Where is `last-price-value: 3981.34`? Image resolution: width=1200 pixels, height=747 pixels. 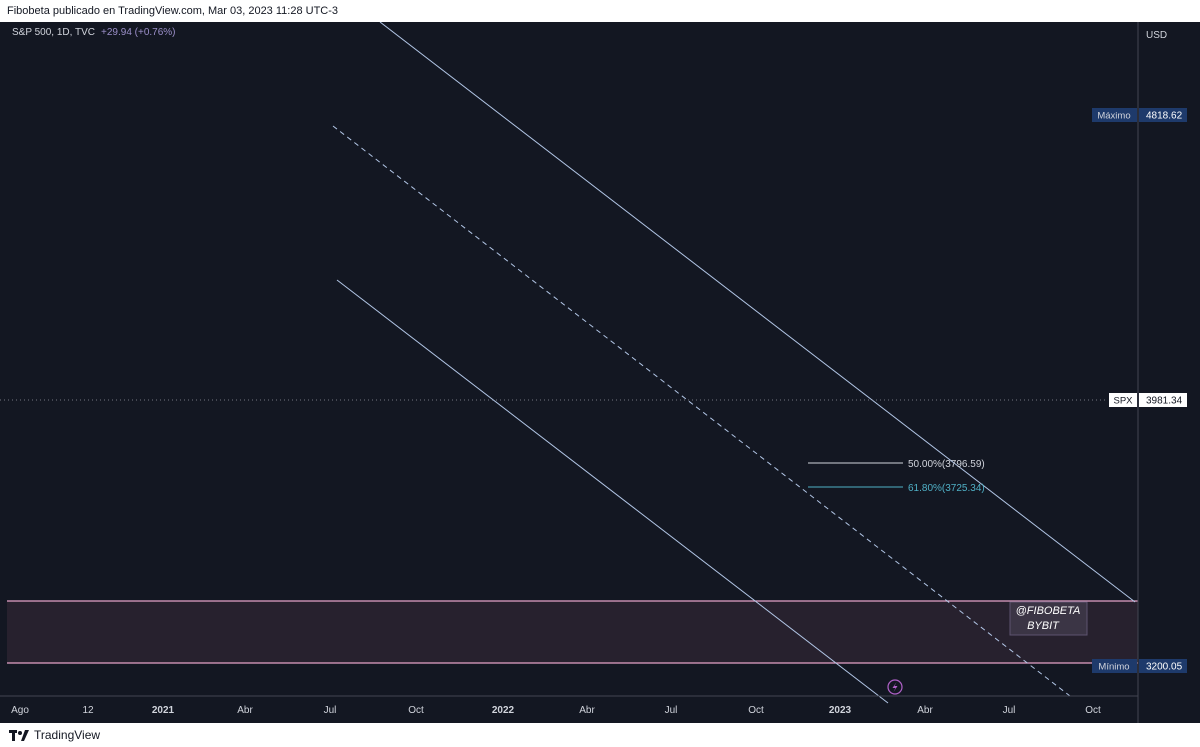
last-price-value: 3981.34 is located at coordinates (1164, 401).